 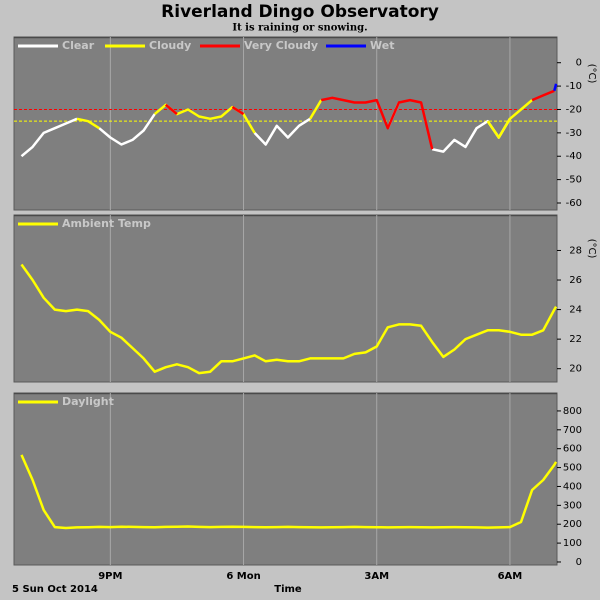 I want to click on x-tick-label: 3AM, so click(x=376, y=576).